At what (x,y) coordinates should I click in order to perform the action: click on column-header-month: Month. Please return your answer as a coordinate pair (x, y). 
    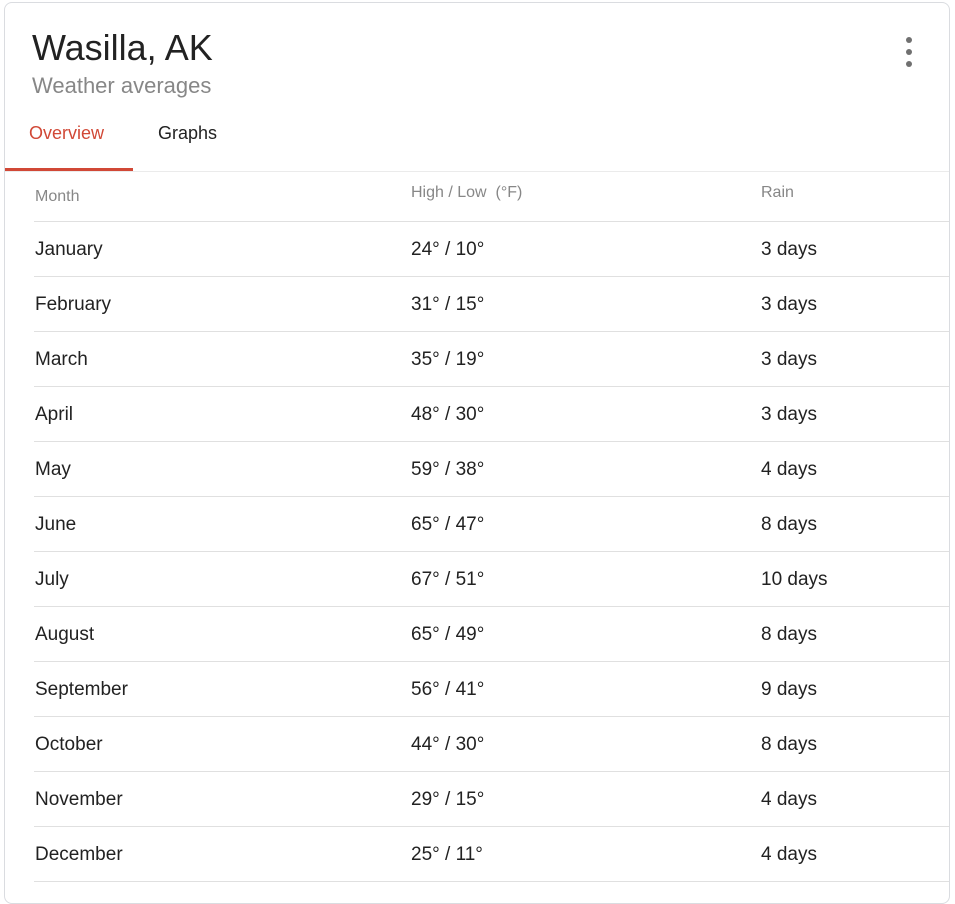
    Looking at the image, I should click on (57, 196).